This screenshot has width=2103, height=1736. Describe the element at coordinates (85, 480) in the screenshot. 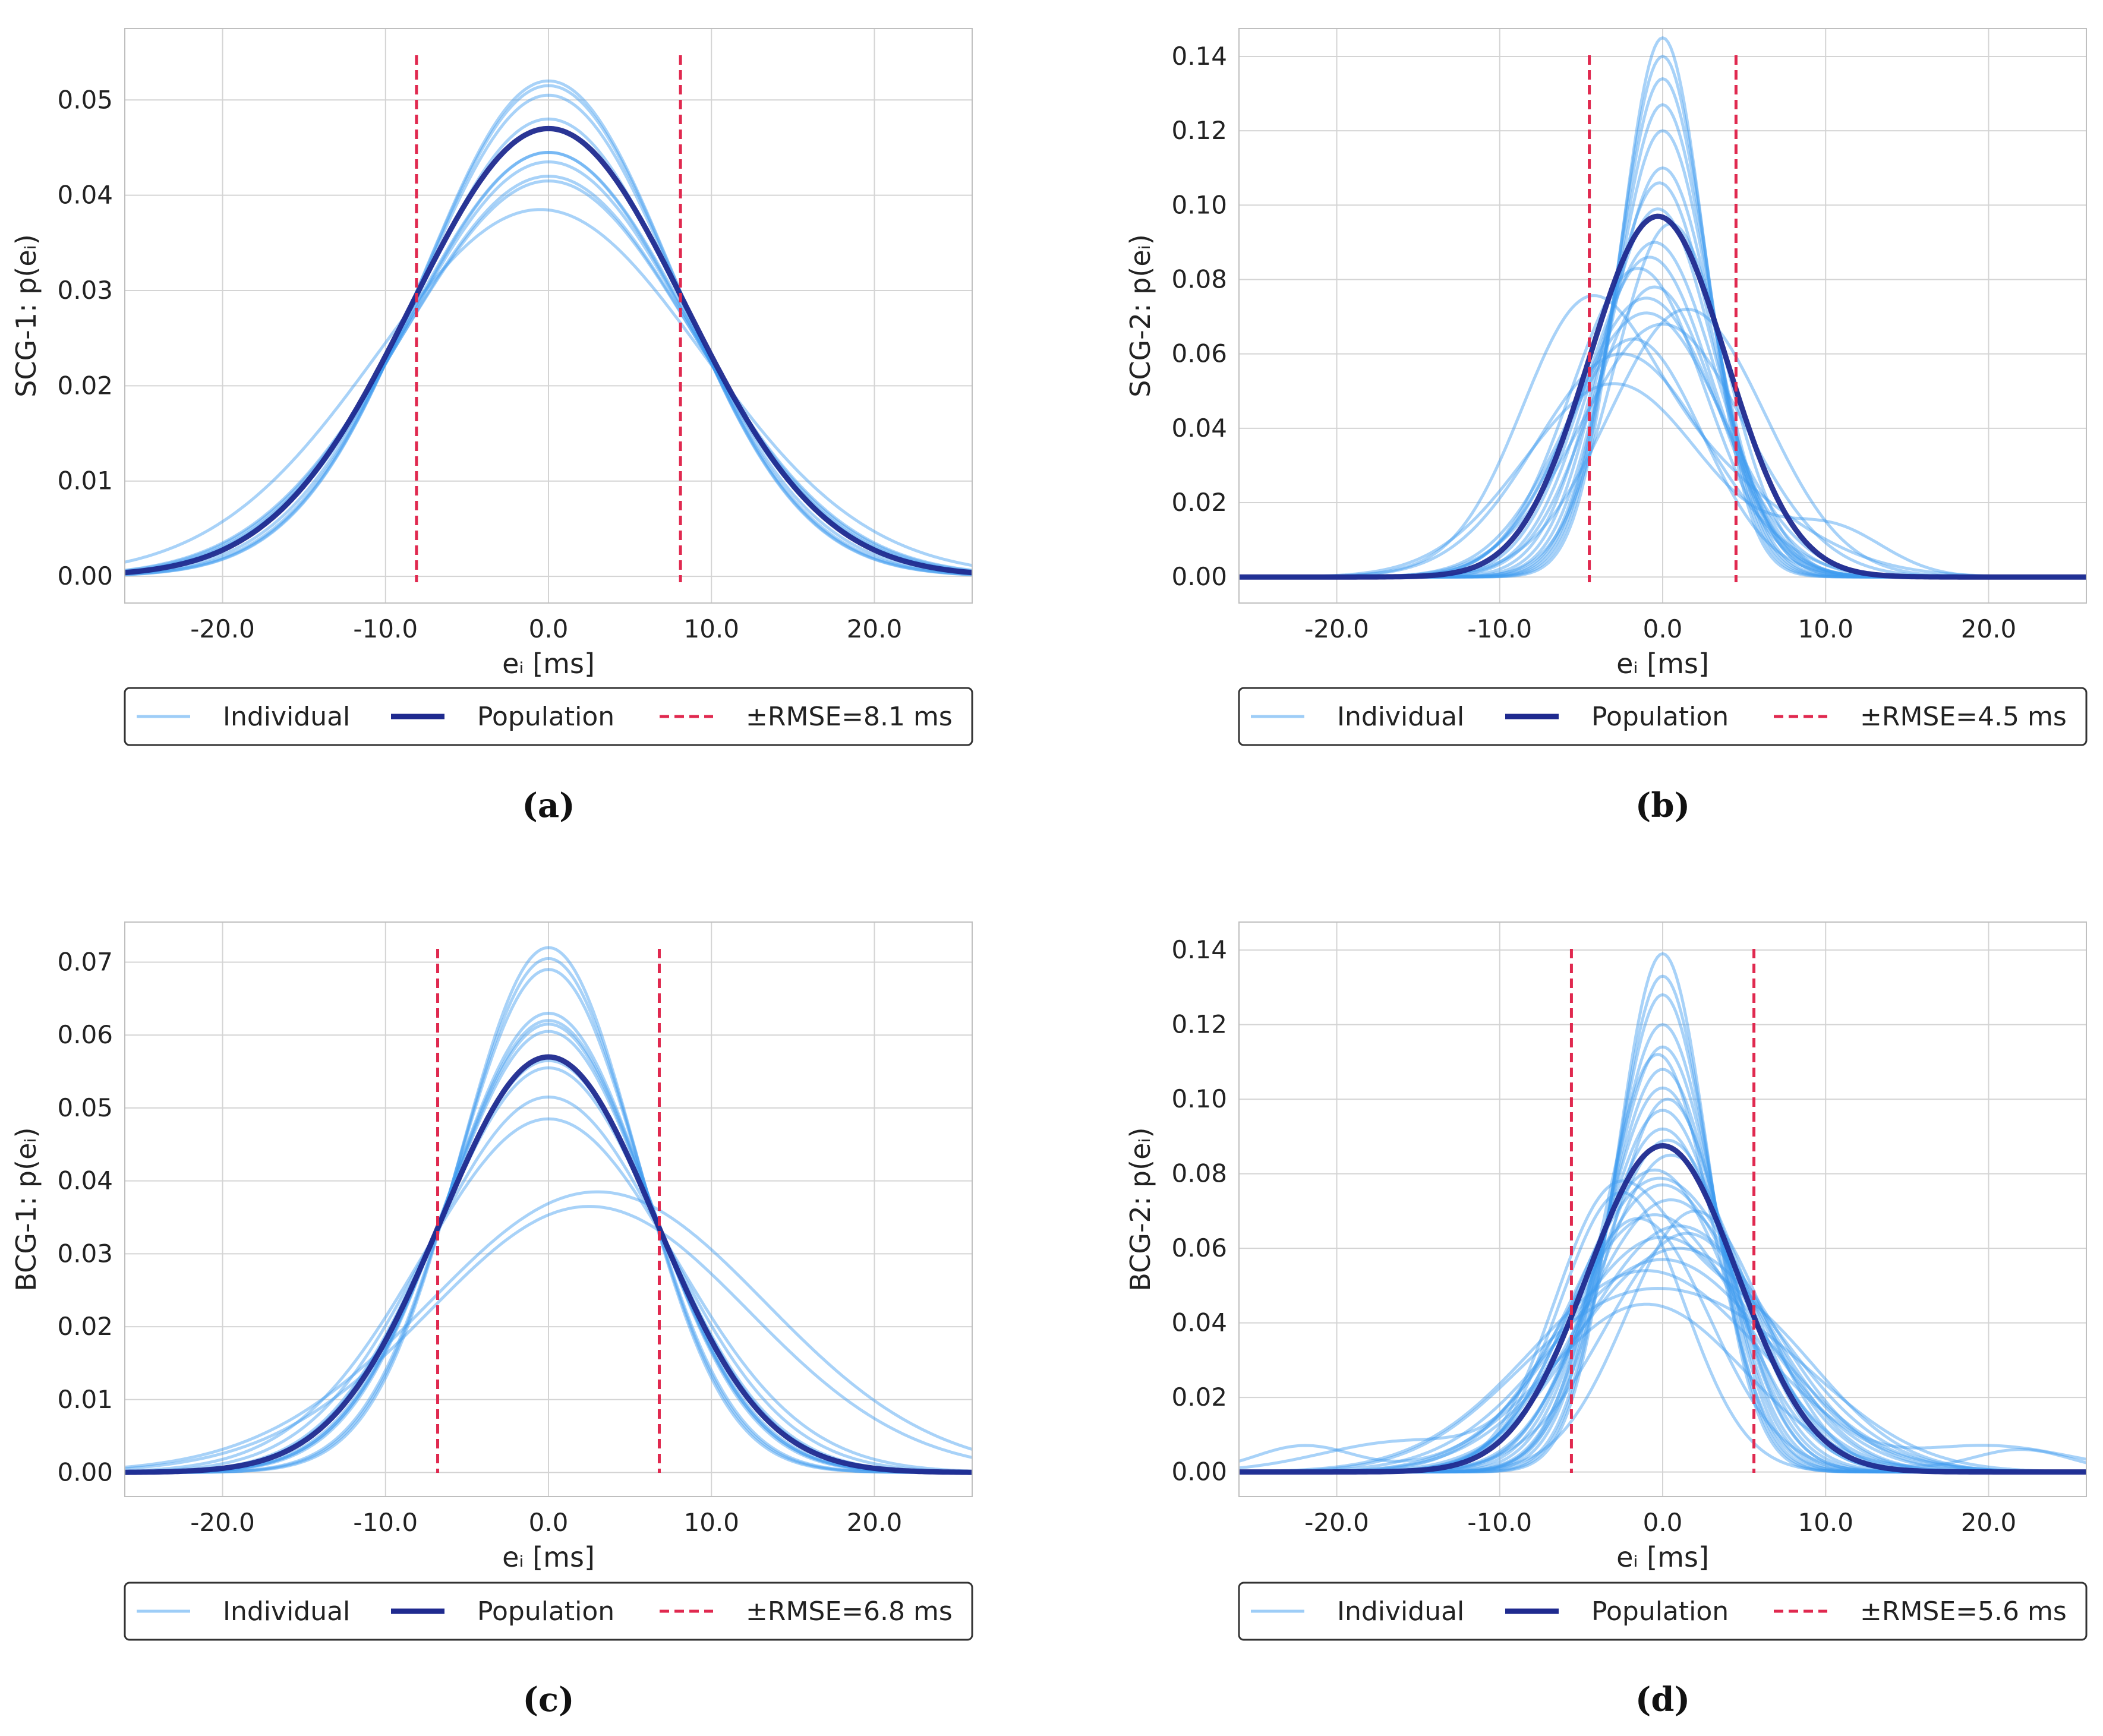

I see `y-tick-label: 0.01` at that location.